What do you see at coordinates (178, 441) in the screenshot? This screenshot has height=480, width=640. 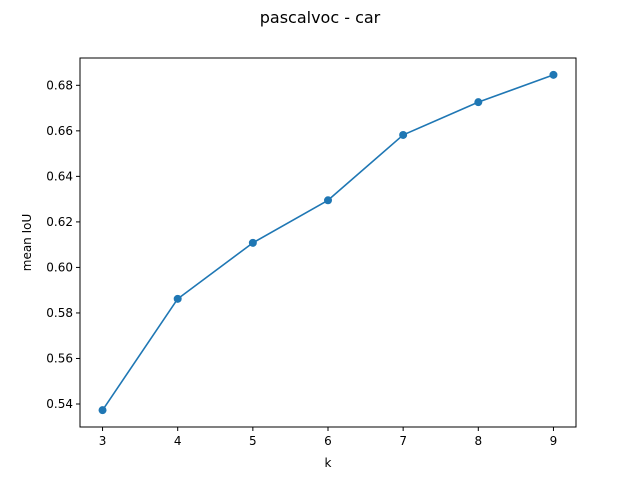 I see `x-tick-label: 4` at bounding box center [178, 441].